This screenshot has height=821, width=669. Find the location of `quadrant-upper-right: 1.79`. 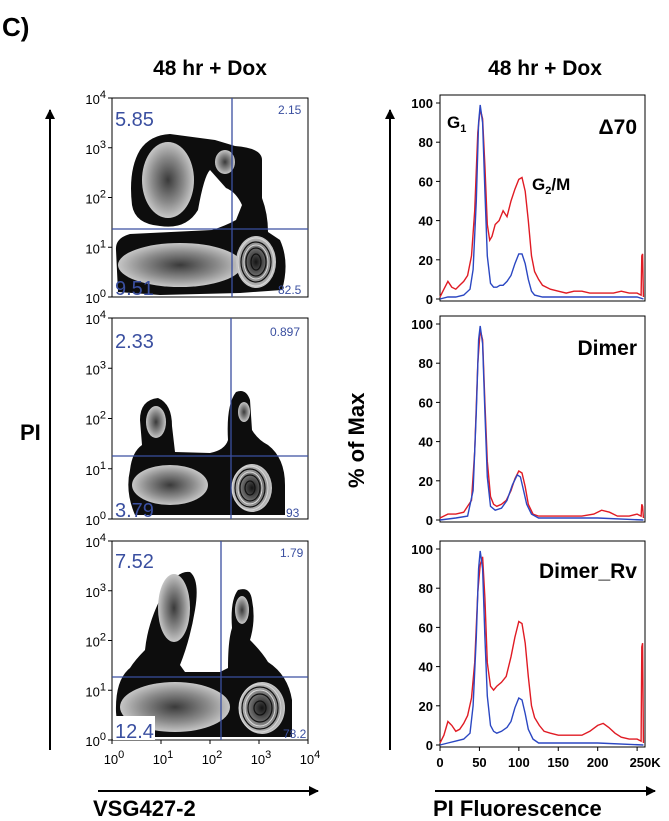

quadrant-upper-right: 1.79 is located at coordinates (292, 553).